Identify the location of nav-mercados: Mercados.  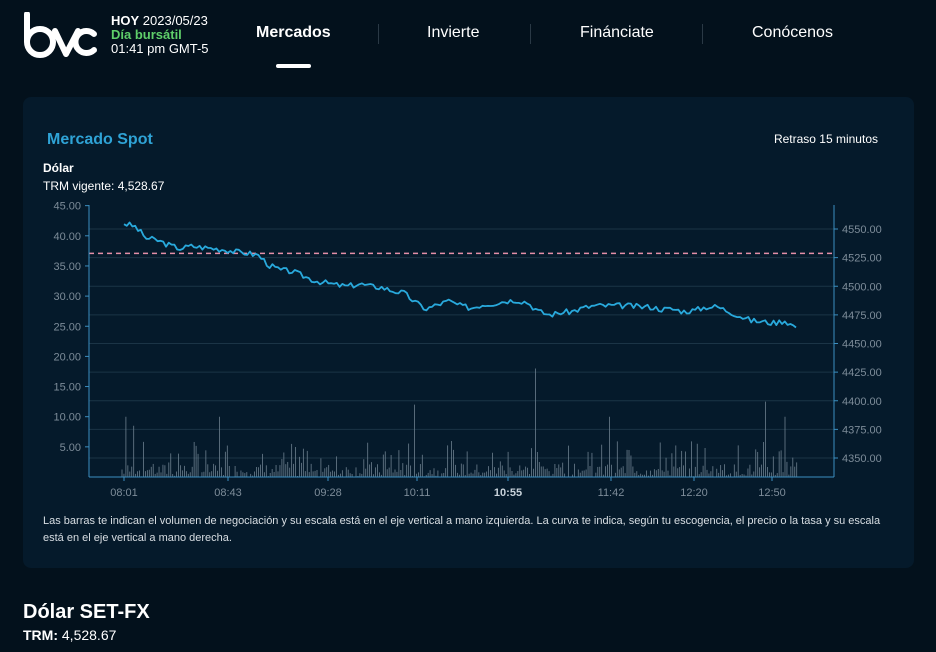
(293, 32).